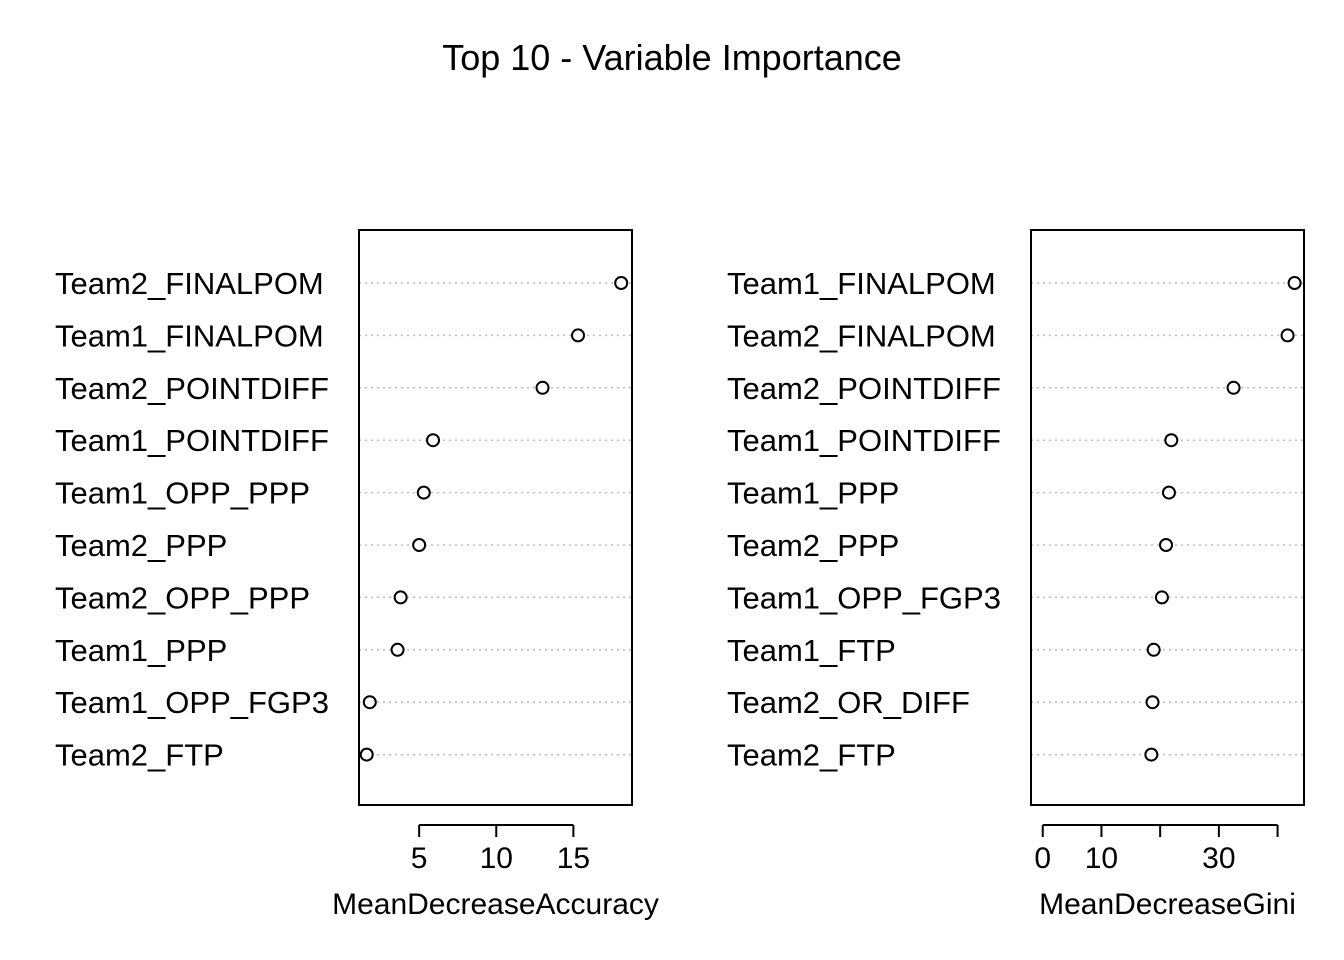 The width and height of the screenshot is (1344, 960). Describe the element at coordinates (419, 858) in the screenshot. I see `accuracy-x-tick-label: 5` at that location.